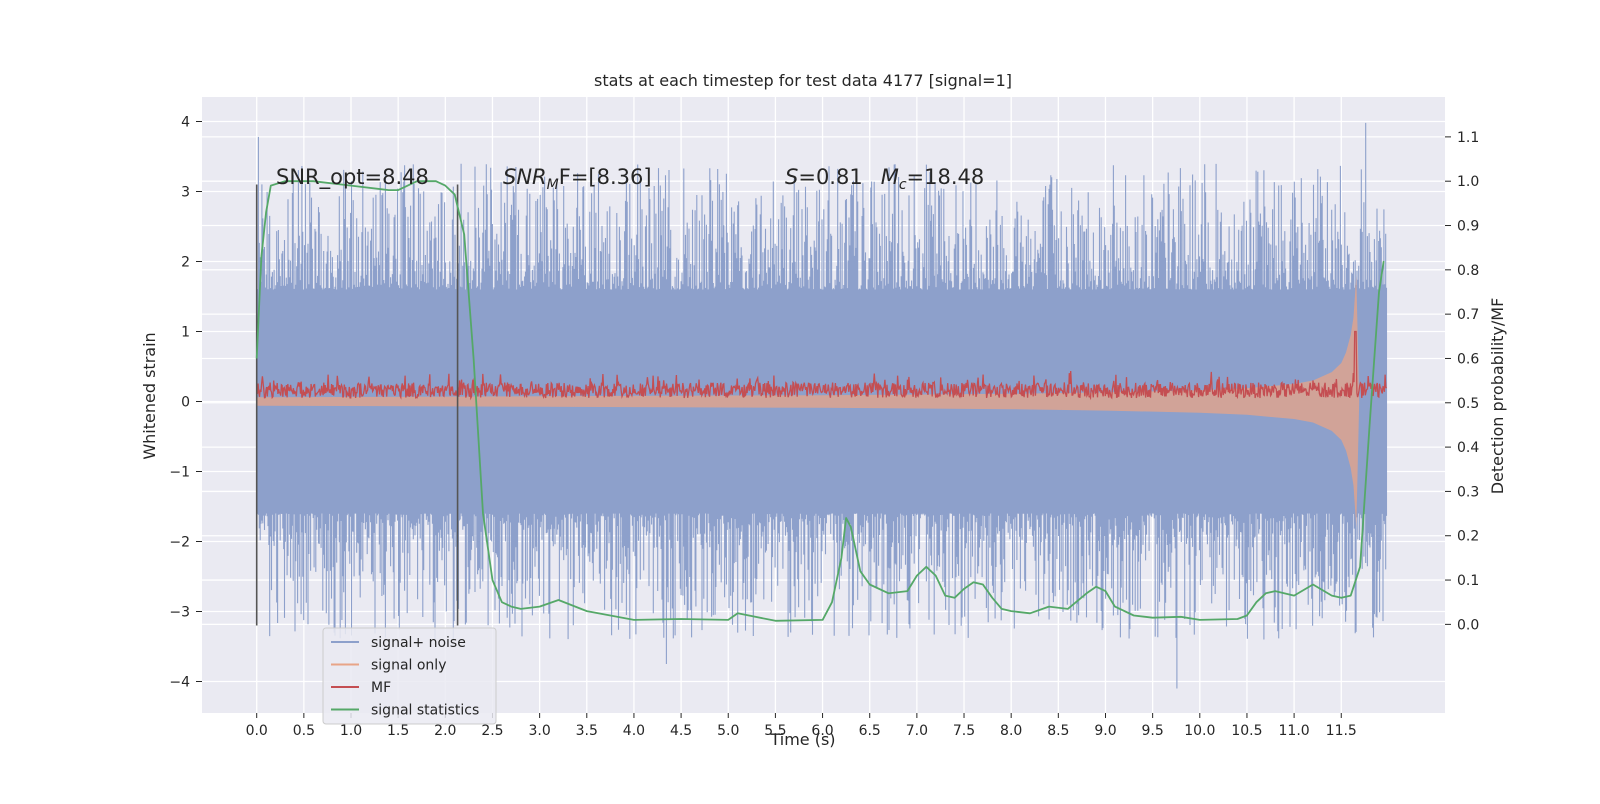  I want to click on x-tick-label: 2.0, so click(445, 731).